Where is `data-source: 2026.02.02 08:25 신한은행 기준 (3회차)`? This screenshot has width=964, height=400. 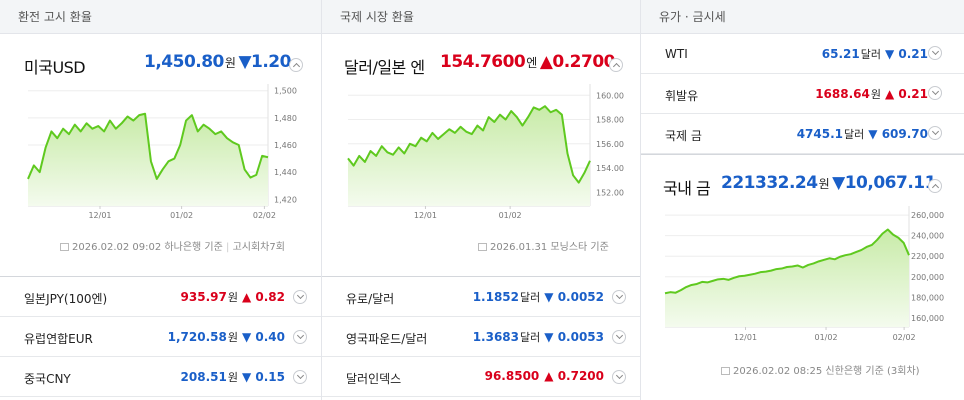
data-source: 2026.02.02 08:25 신한은행 기준 (3회차) is located at coordinates (820, 369).